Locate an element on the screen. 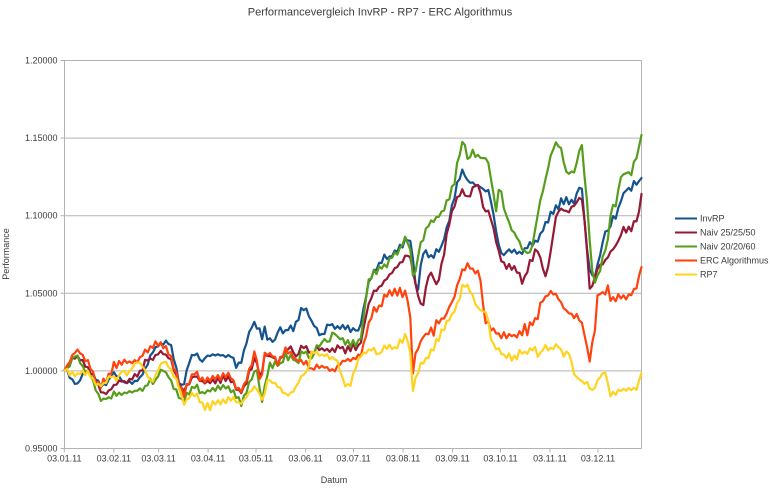 This screenshot has height=494, width=770. svg-text: RP7 is located at coordinates (709, 275).